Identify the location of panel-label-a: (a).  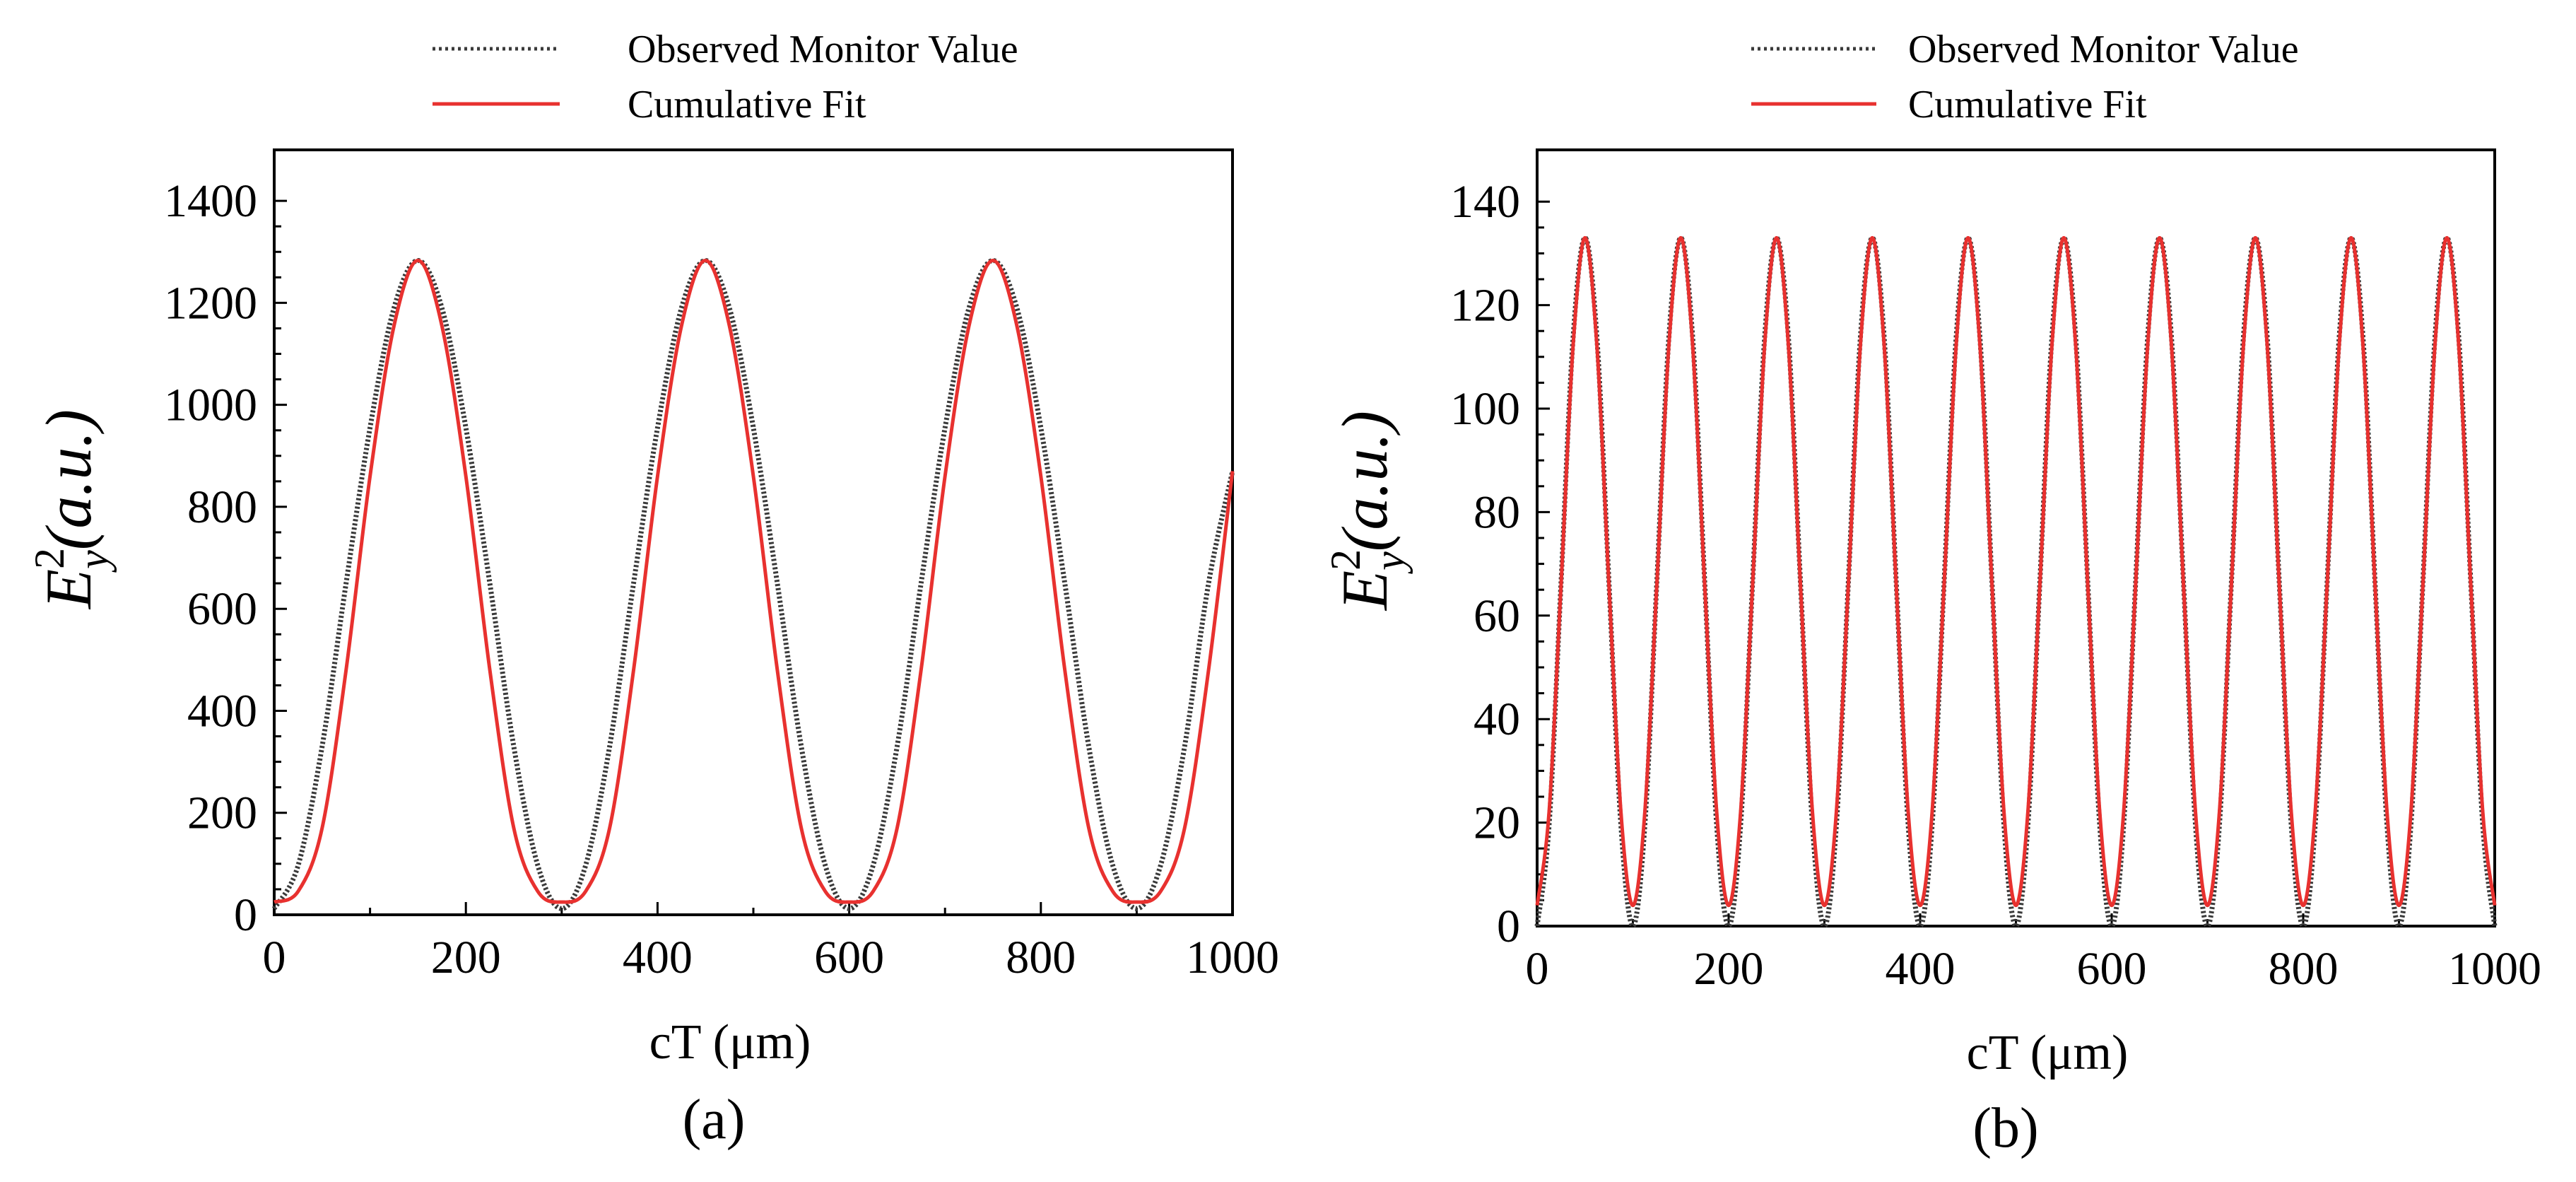
(714, 1120).